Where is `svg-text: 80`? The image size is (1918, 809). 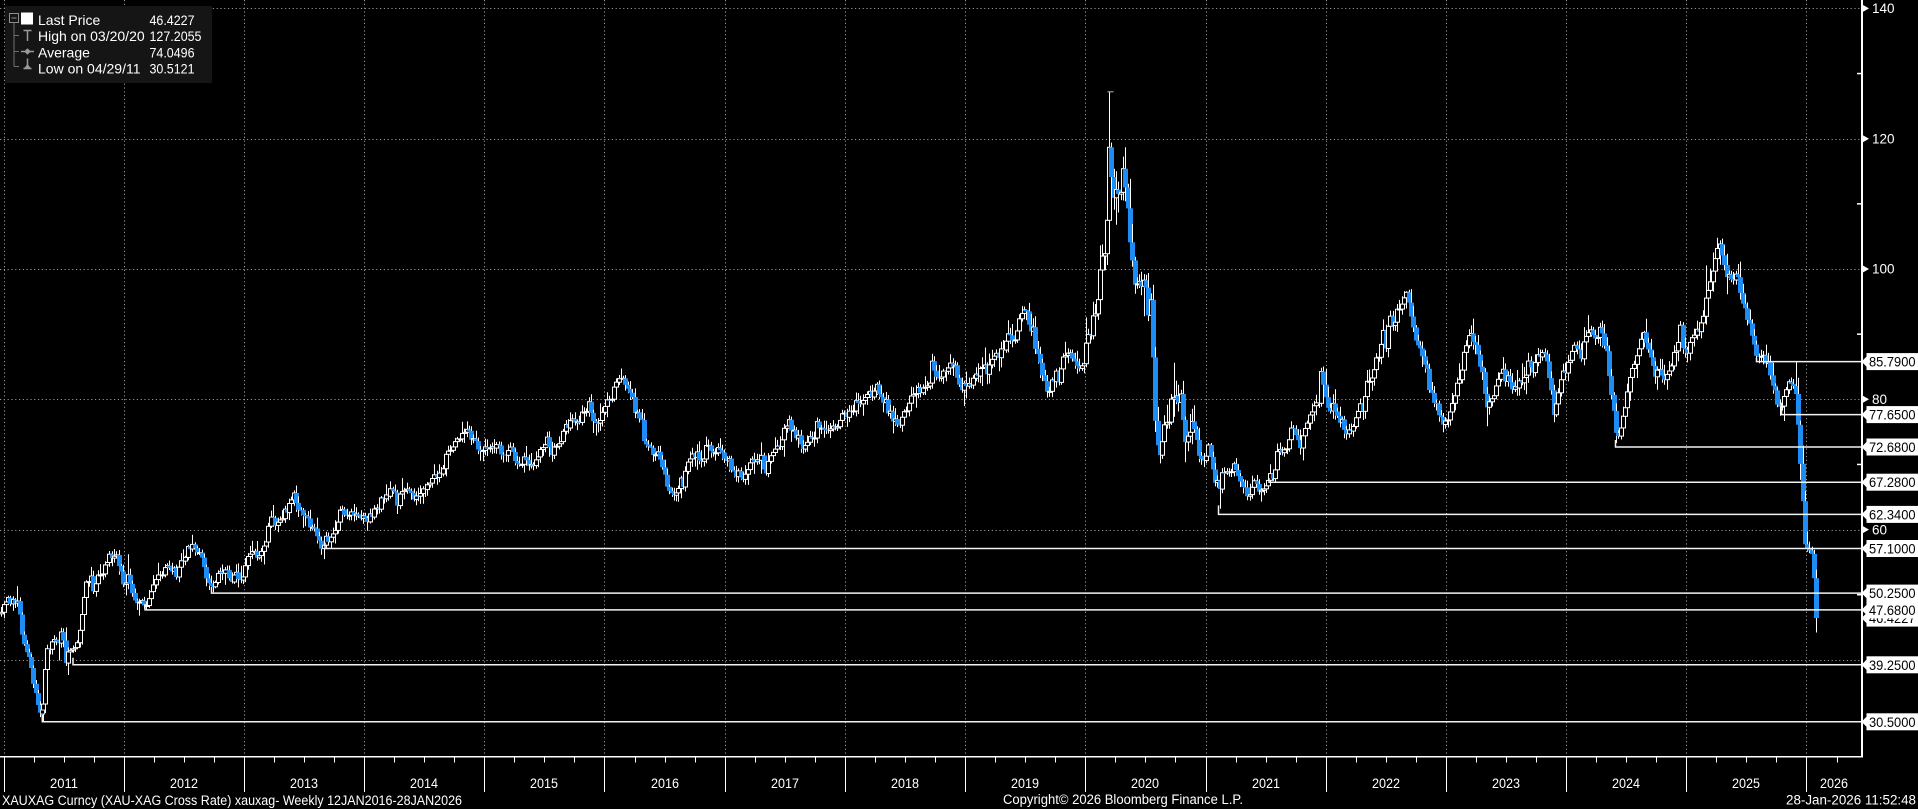
svg-text: 80 is located at coordinates (1879, 399).